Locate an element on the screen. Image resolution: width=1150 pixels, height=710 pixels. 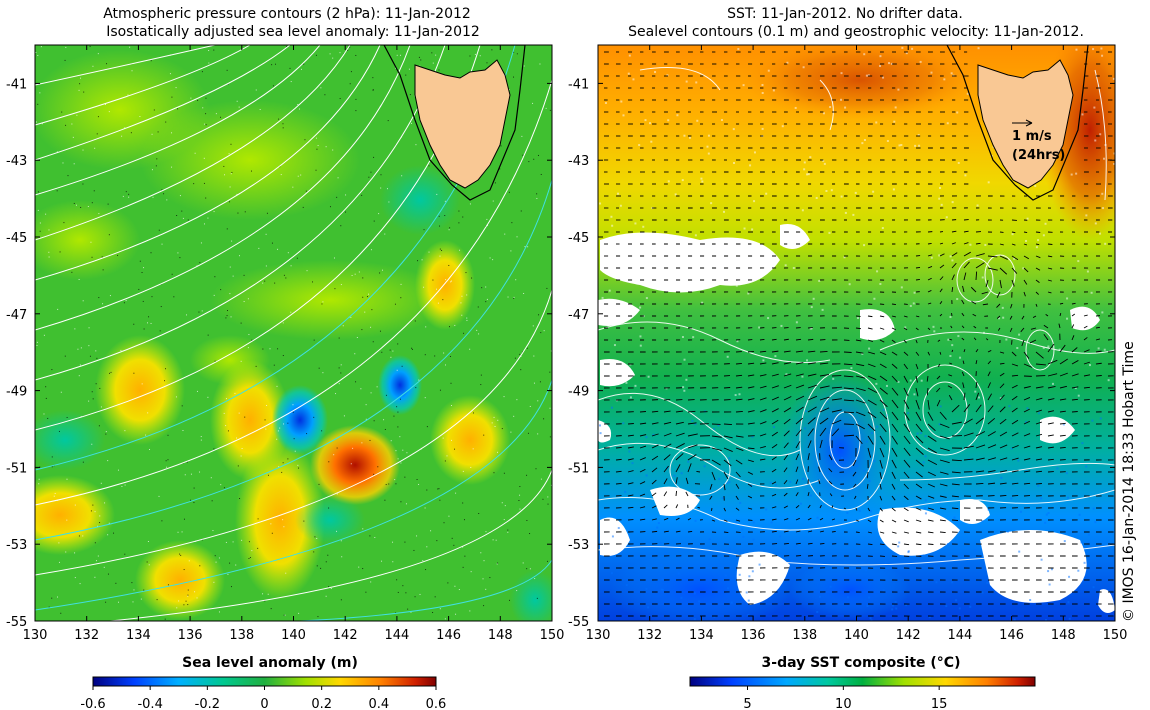
scale-arrow-label: 1 m/s is located at coordinates (1032, 136).